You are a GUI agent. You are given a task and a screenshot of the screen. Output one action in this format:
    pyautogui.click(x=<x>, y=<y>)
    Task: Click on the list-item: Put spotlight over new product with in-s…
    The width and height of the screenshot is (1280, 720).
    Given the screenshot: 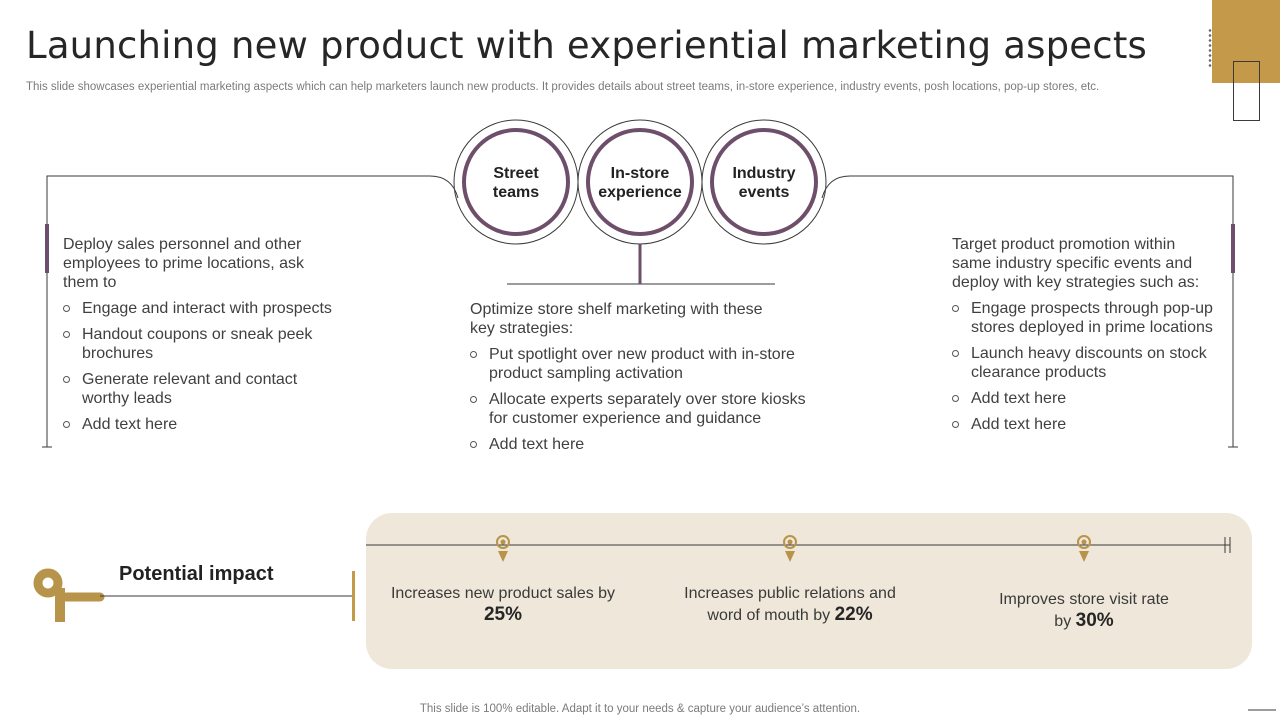 What is the action you would take?
    pyautogui.click(x=642, y=364)
    